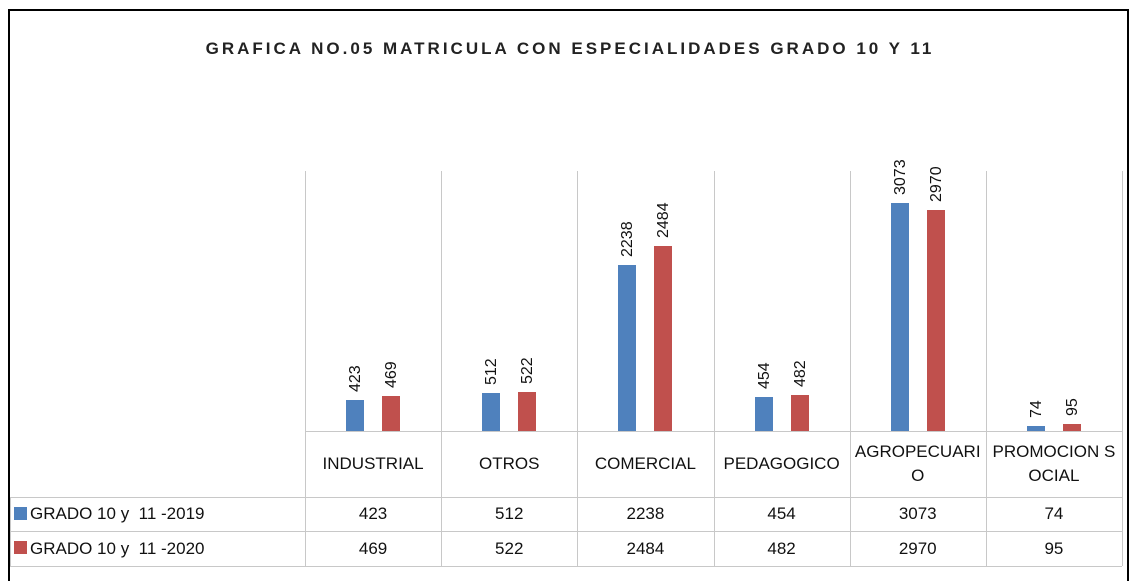  What do you see at coordinates (781, 513) in the screenshot?
I see `table-value: 454` at bounding box center [781, 513].